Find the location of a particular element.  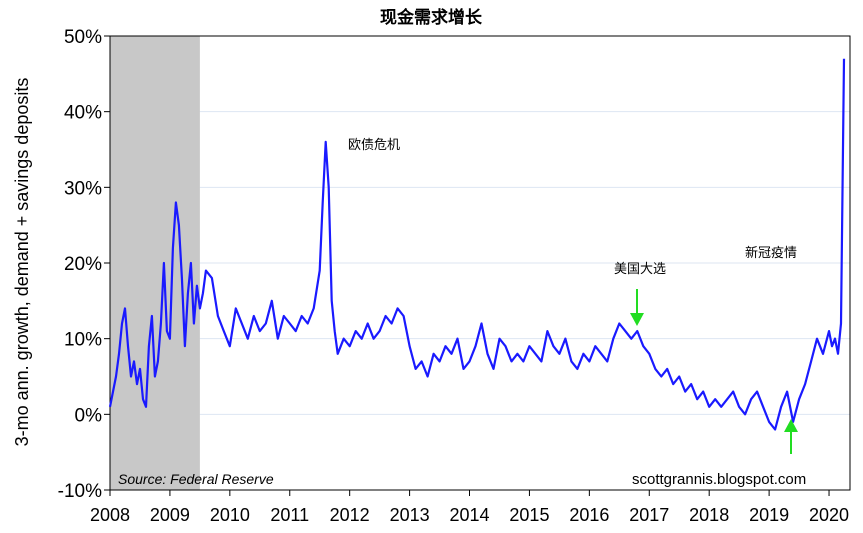

y-tick-label: 20% is located at coordinates (83, 264).